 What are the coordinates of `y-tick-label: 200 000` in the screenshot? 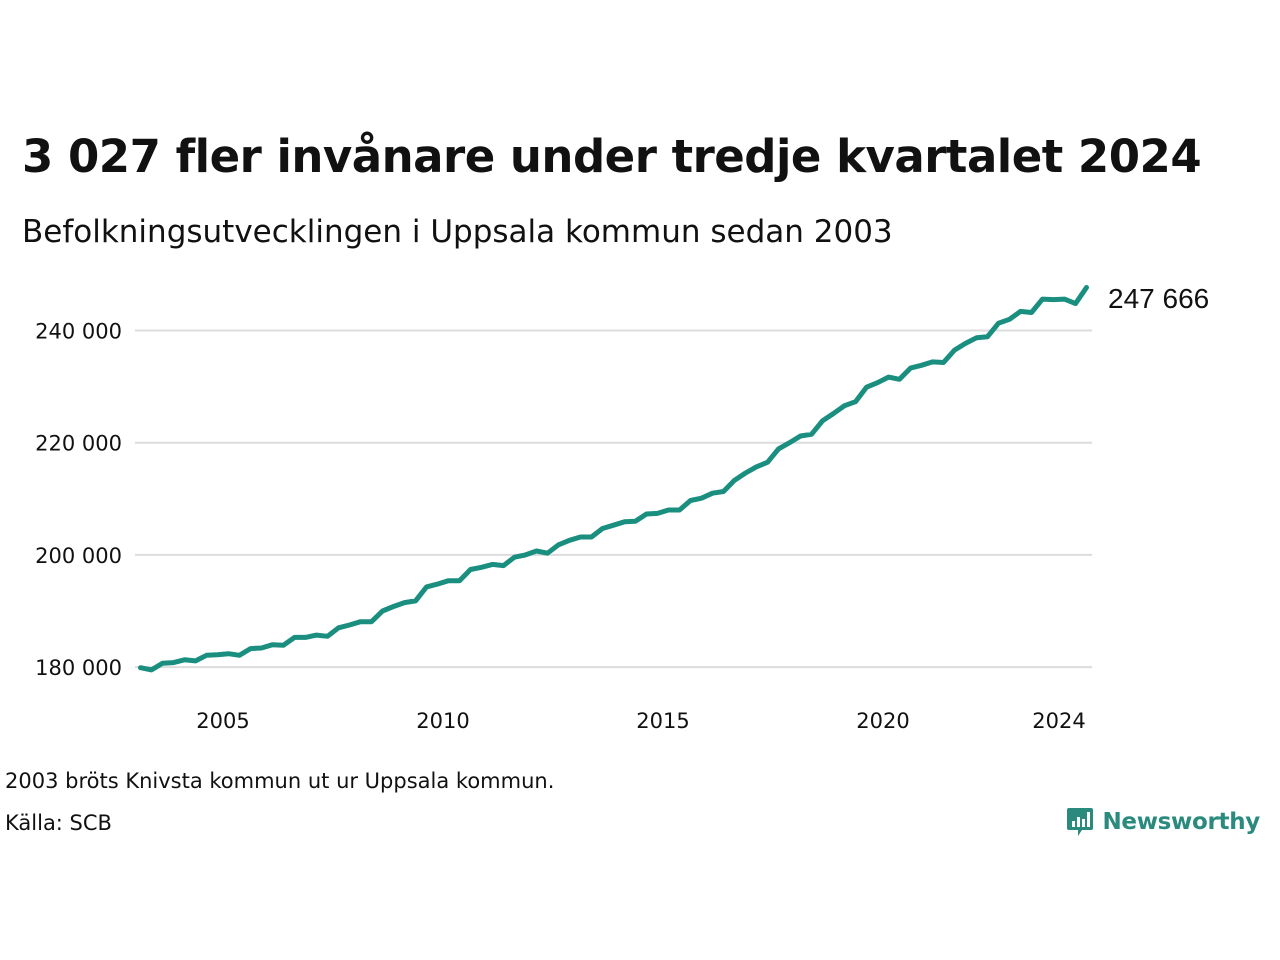 It's located at (78, 556).